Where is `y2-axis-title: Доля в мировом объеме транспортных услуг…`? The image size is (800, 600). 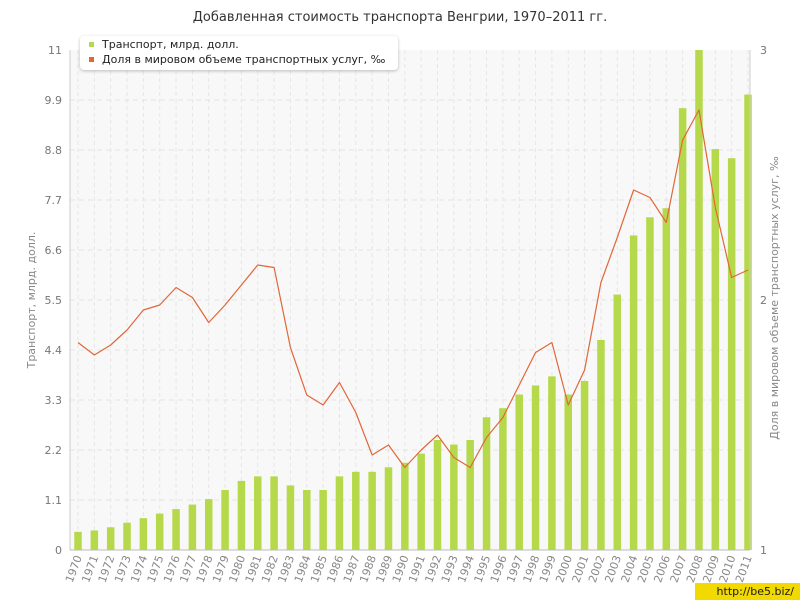 y2-axis-title: Доля в мировом объеме транспортных услуг… is located at coordinates (774, 298).